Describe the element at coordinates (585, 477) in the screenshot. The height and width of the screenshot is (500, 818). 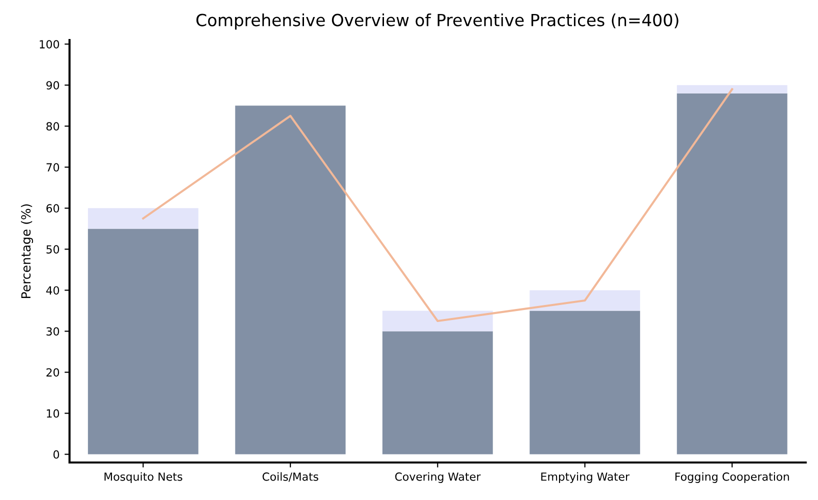
I see `x-tick-label: Emptying Water` at that location.